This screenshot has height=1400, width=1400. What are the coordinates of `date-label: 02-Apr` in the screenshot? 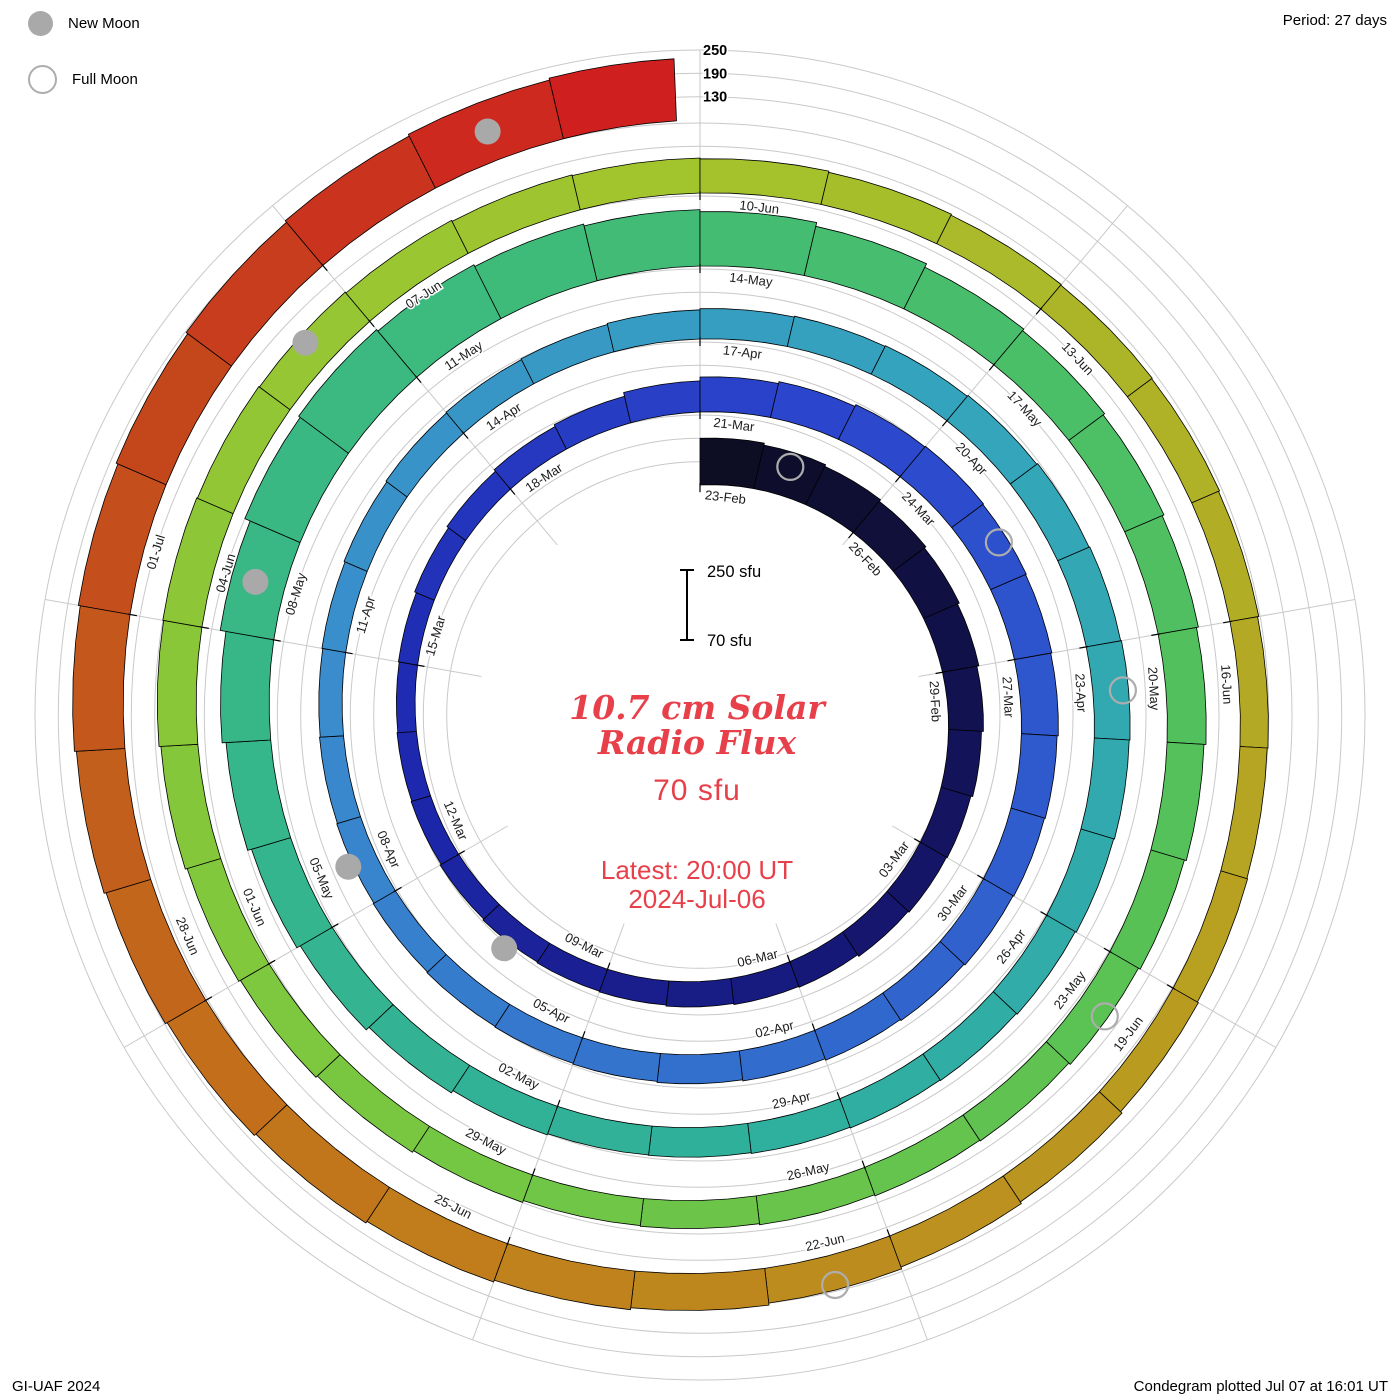 It's located at (775, 1029).